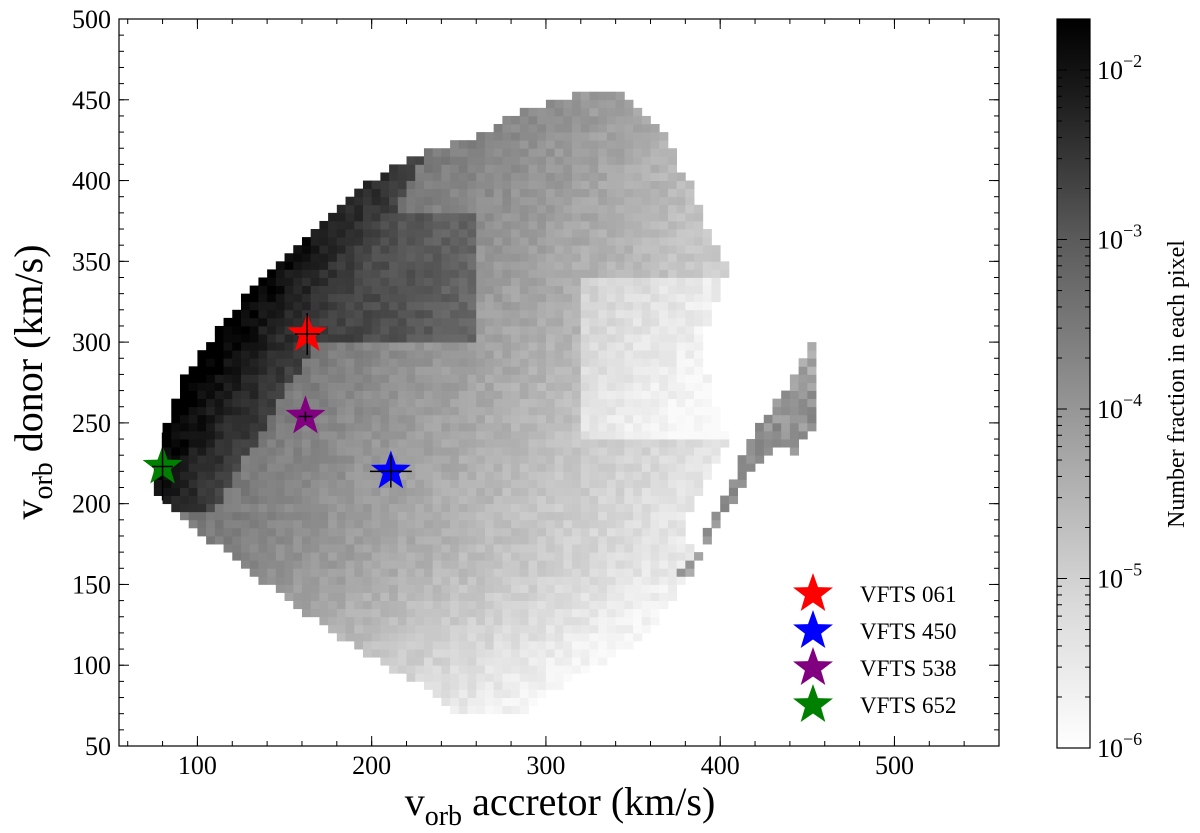 Image resolution: width=1200 pixels, height=833 pixels. I want to click on y-tick-label: 400, so click(91, 181).